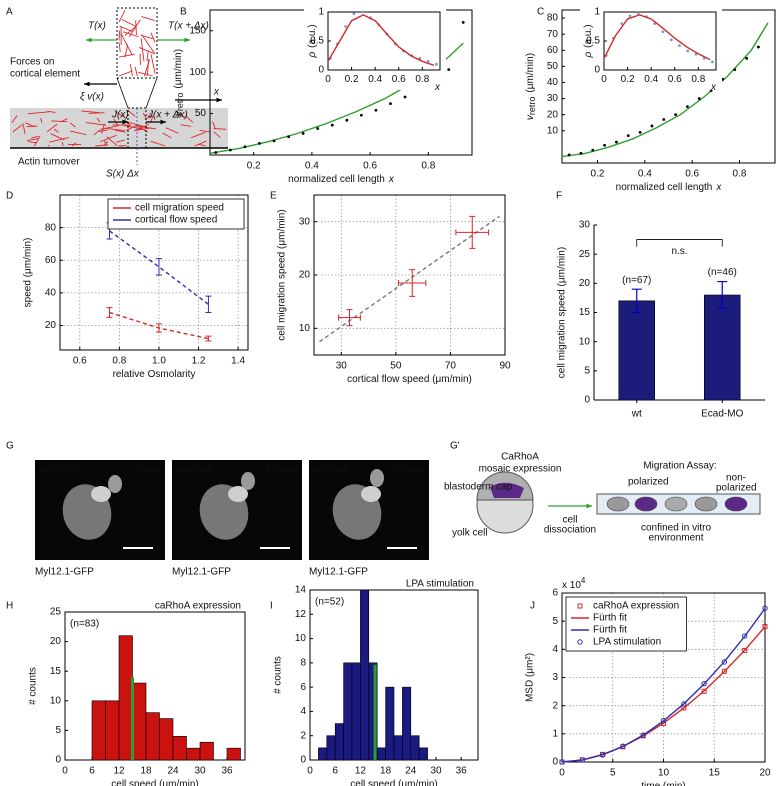 The height and width of the screenshot is (786, 784). Describe the element at coordinates (84, 624) in the screenshot. I see `annotation: (n=83)` at that location.